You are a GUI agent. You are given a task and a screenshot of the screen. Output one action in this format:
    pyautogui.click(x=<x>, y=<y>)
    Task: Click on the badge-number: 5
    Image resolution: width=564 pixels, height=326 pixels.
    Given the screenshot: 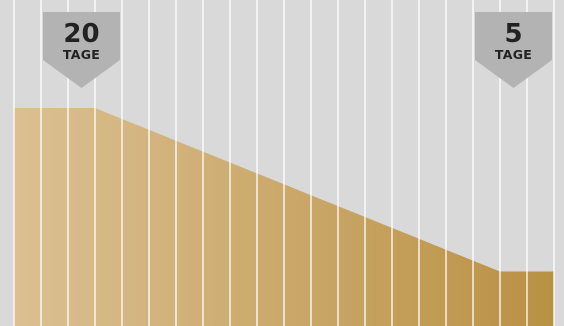 What is the action you would take?
    pyautogui.click(x=513, y=34)
    